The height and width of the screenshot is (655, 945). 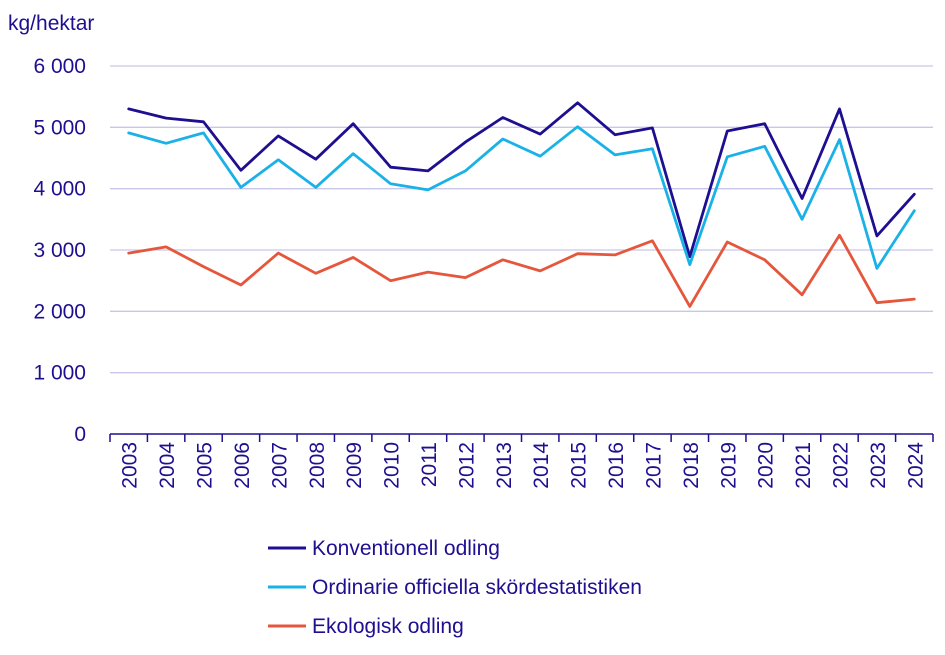 What do you see at coordinates (59, 66) in the screenshot?
I see `y-tick-label: 6 000` at bounding box center [59, 66].